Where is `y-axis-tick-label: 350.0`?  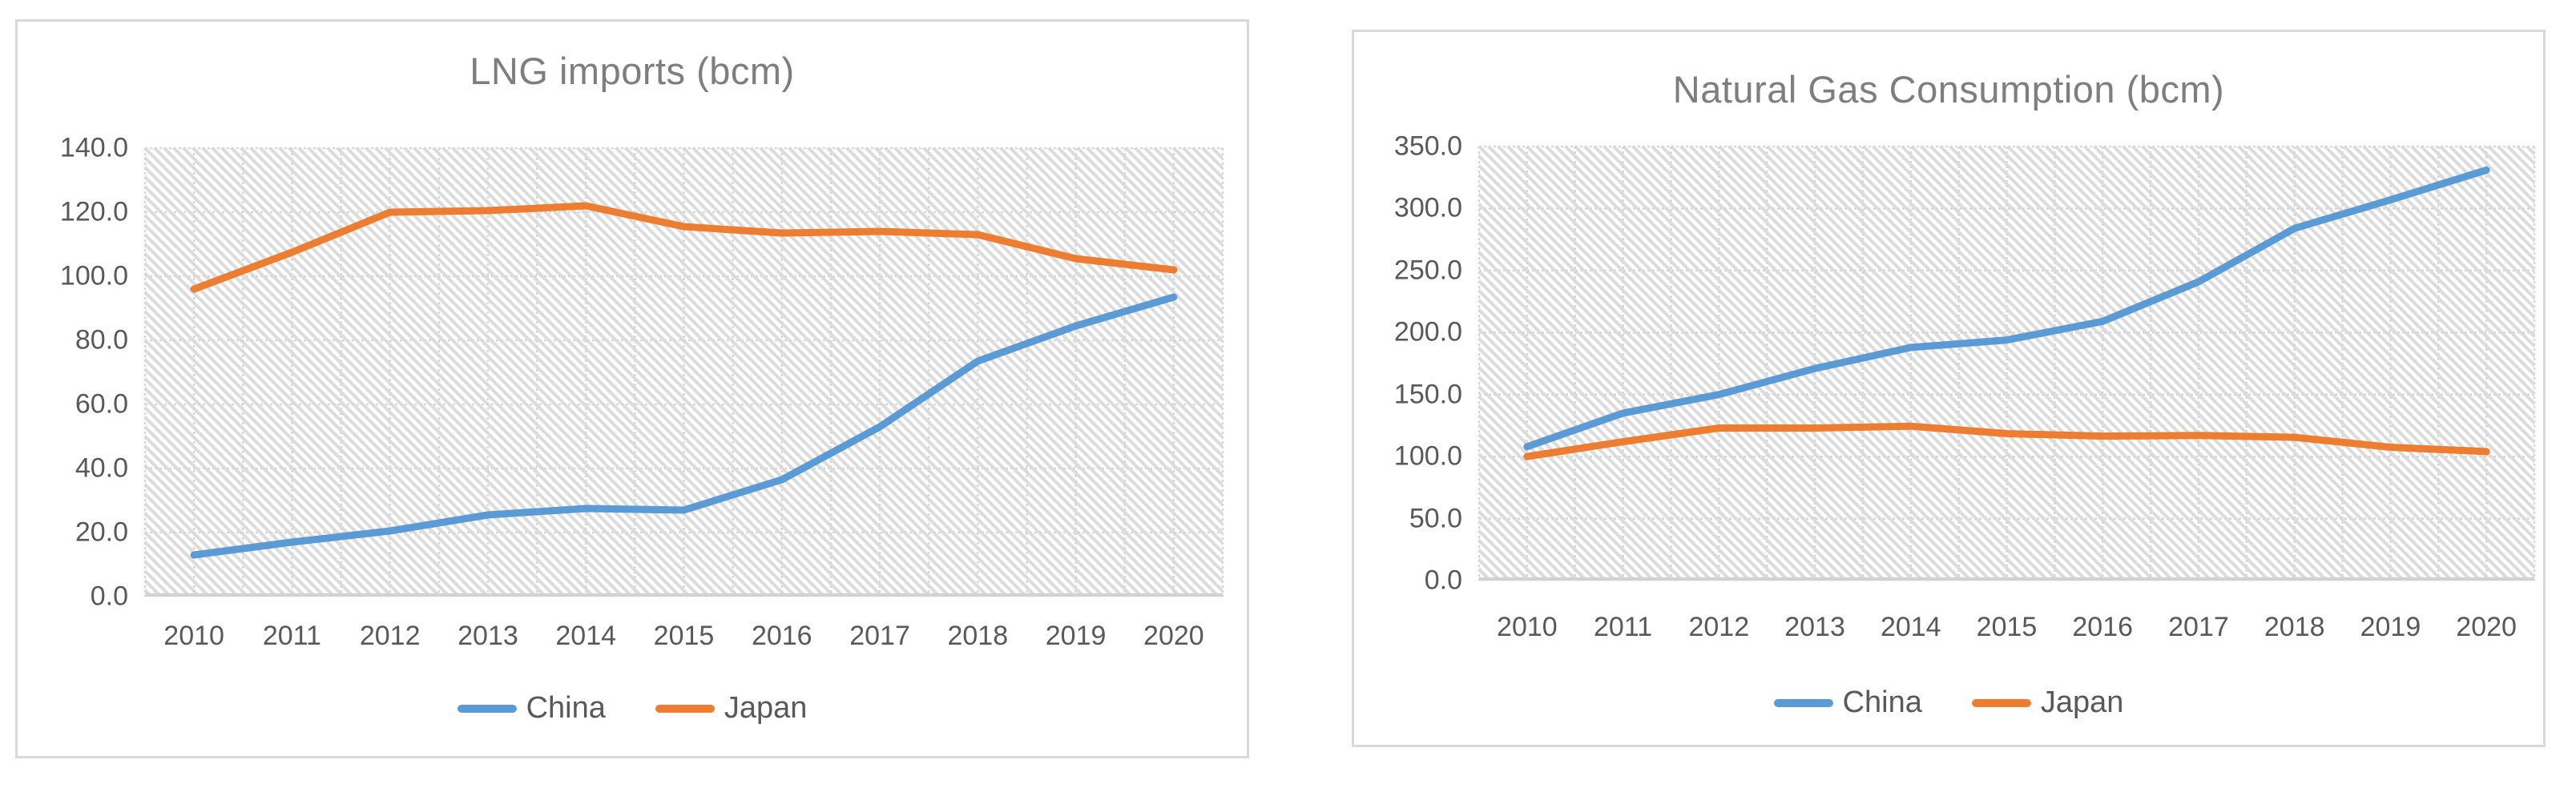 y-axis-tick-label: 350.0 is located at coordinates (1427, 146).